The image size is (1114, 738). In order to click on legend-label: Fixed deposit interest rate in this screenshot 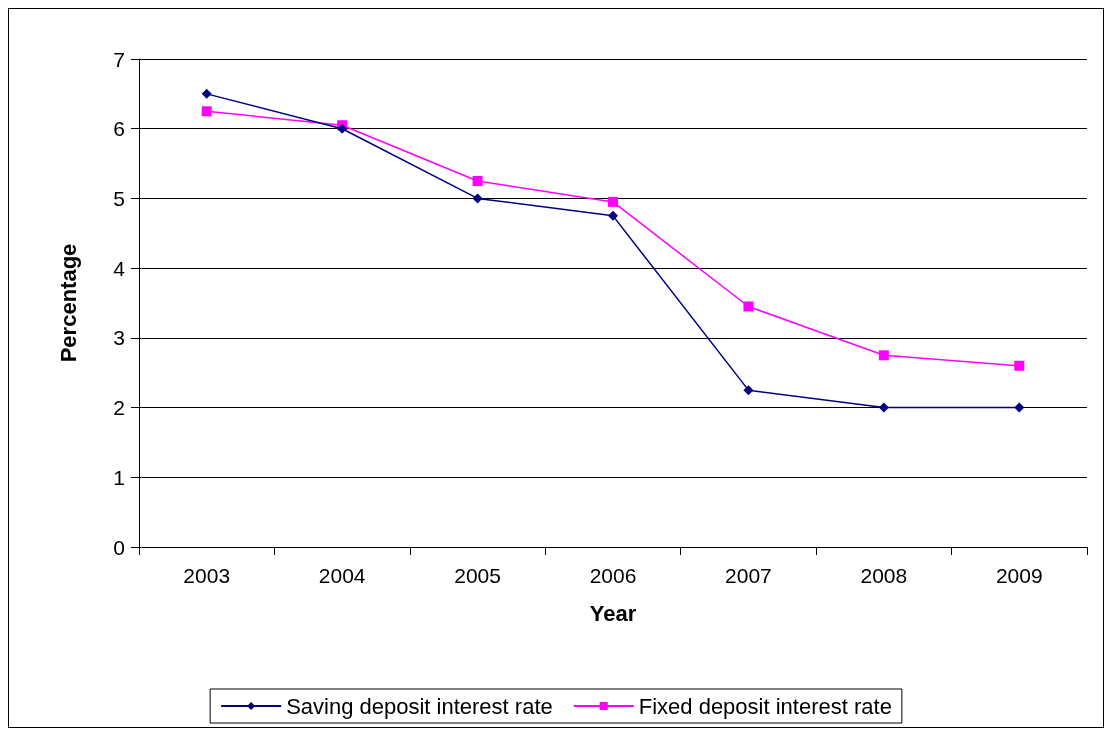, I will do `click(765, 706)`.